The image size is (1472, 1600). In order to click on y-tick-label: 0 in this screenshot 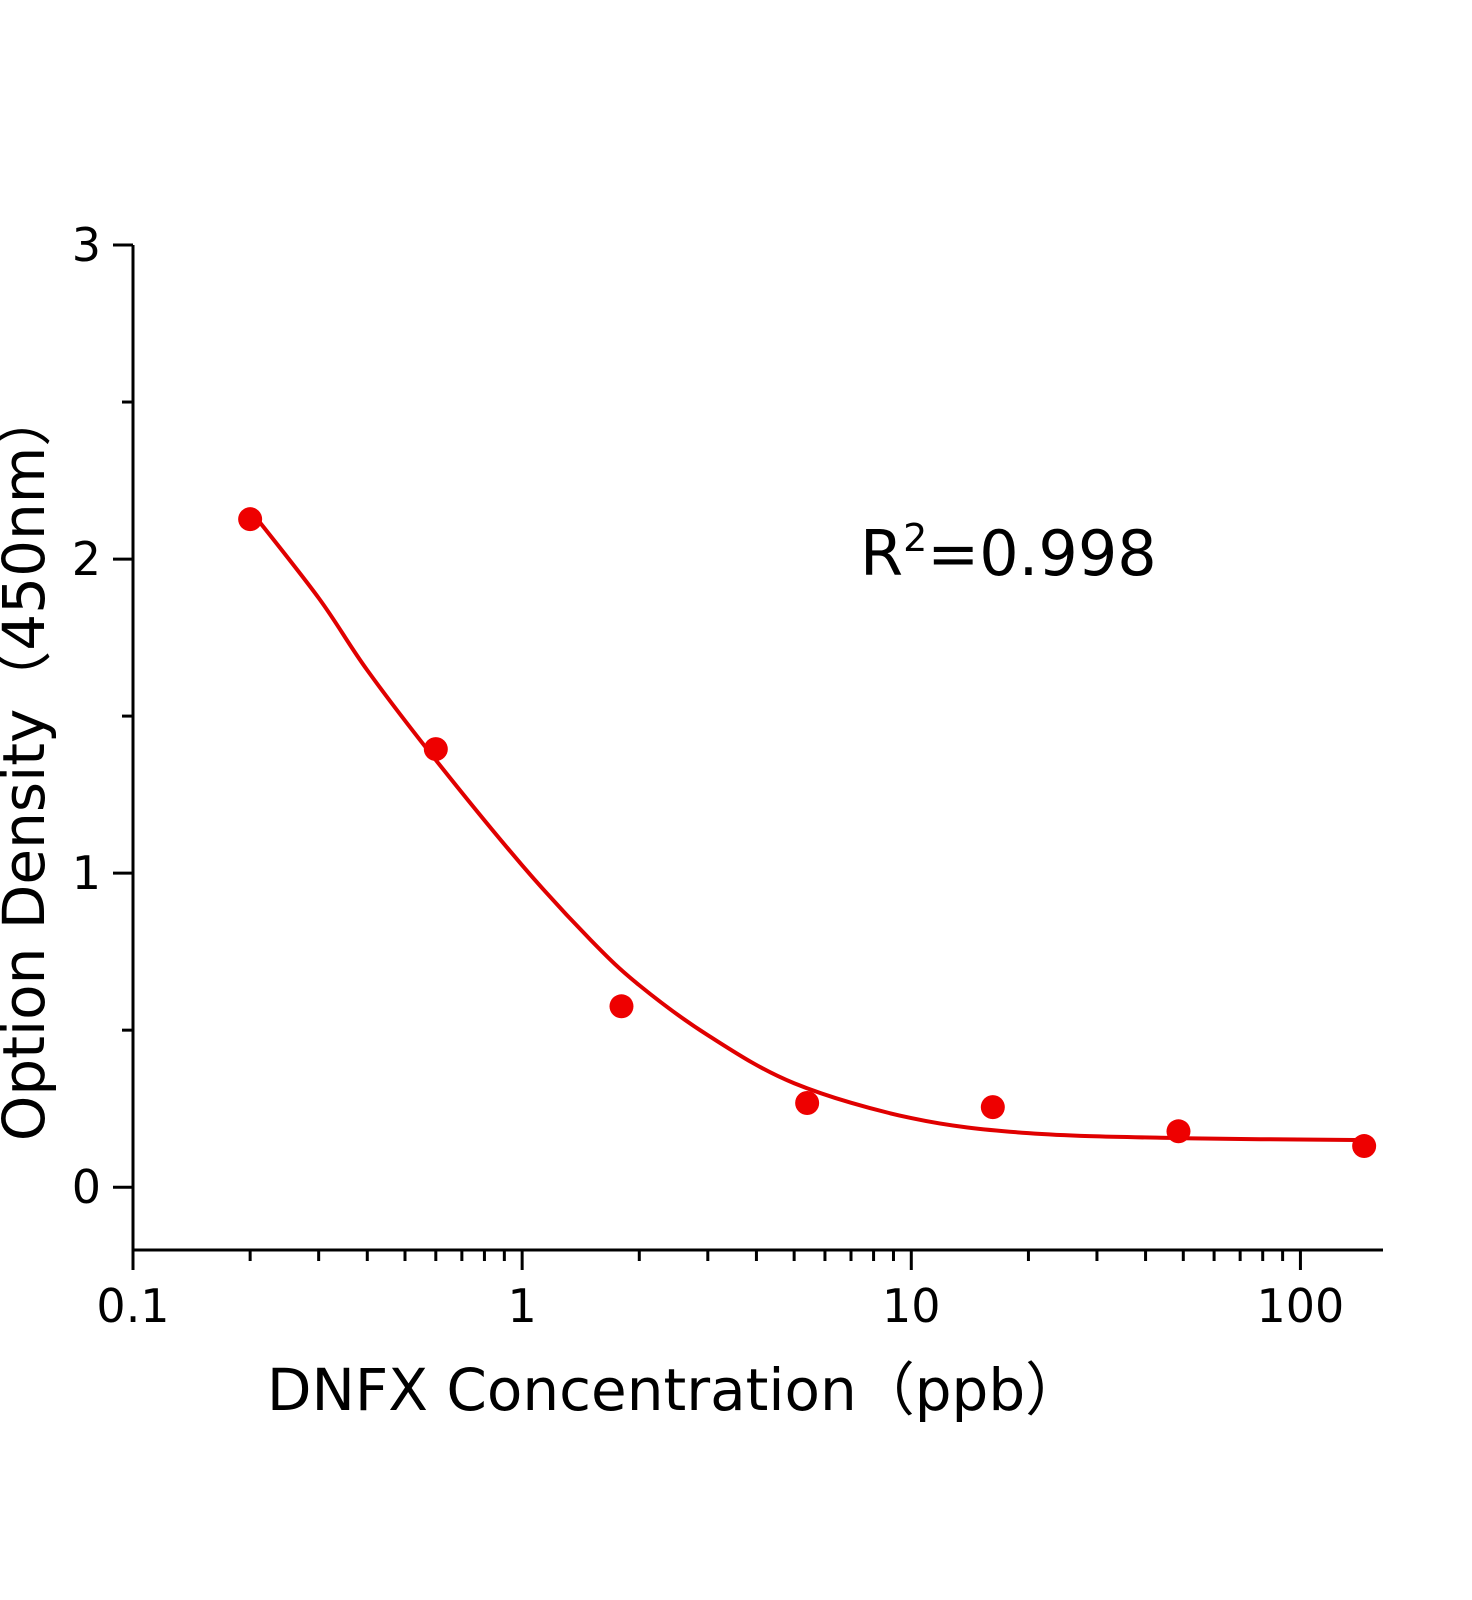, I will do `click(86, 1187)`.